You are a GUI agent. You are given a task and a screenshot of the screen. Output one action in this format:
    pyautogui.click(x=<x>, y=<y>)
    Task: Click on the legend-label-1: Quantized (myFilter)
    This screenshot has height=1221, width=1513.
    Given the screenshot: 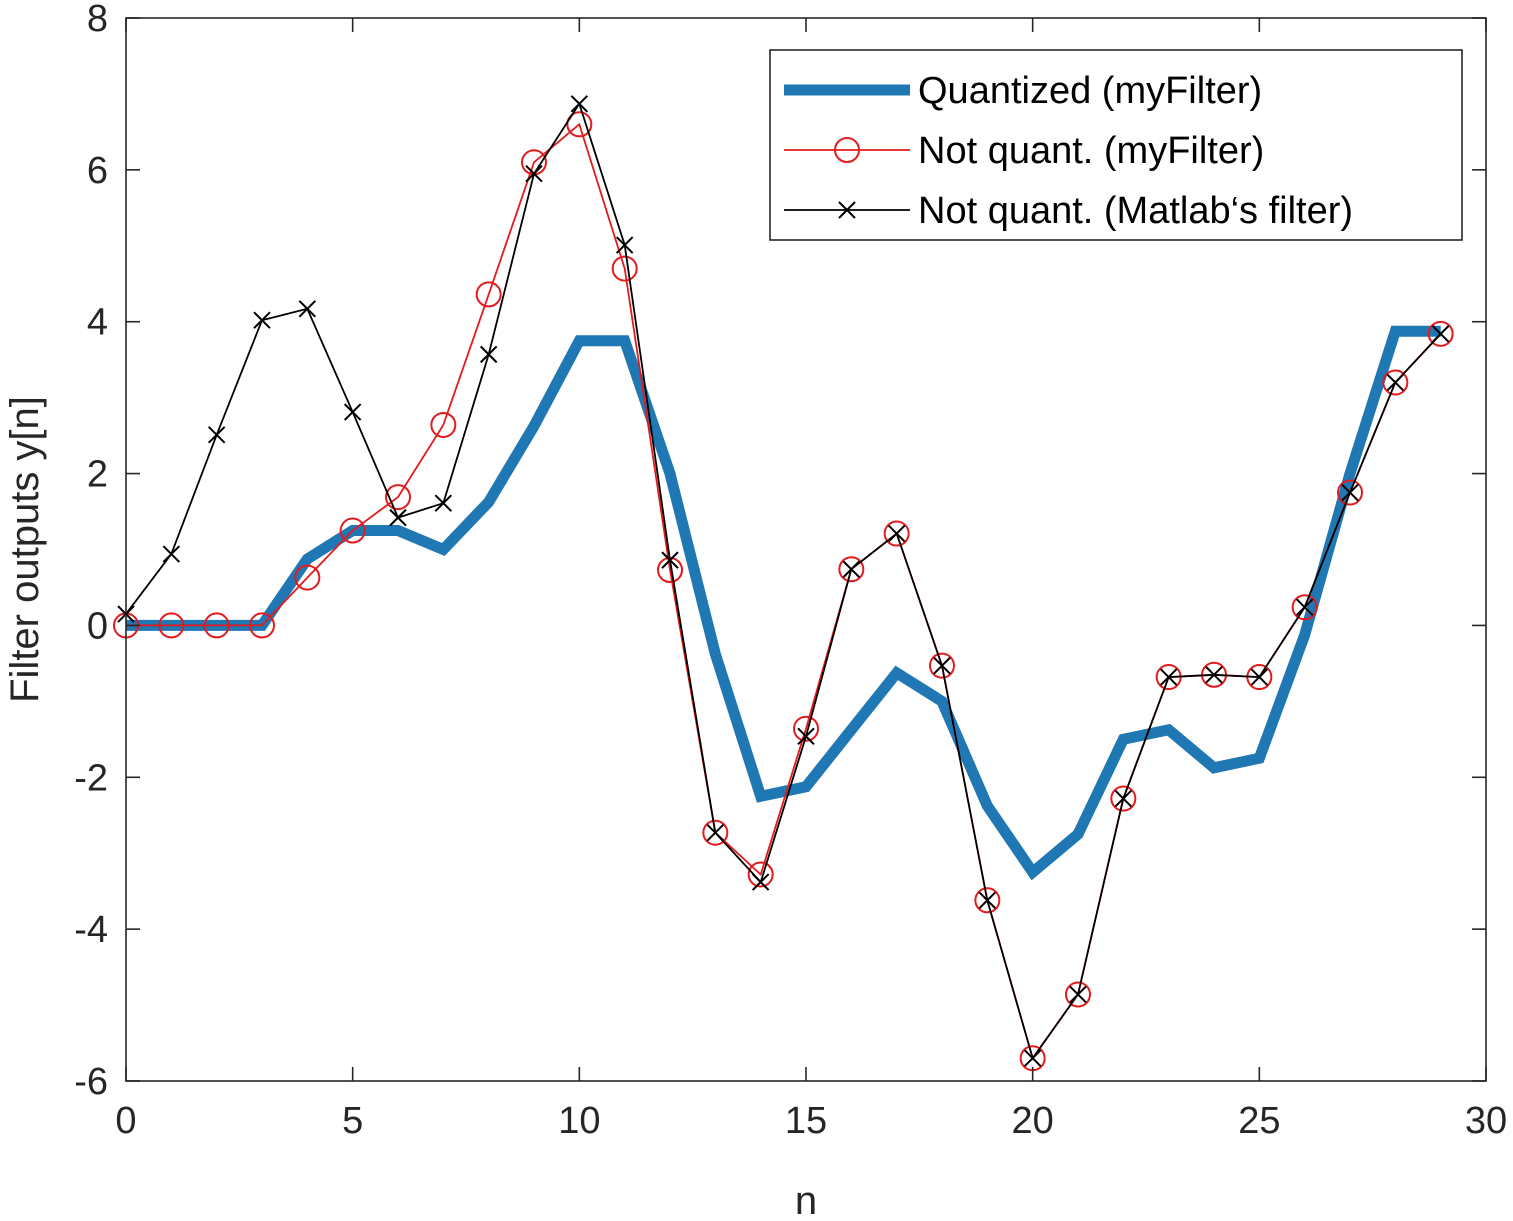 What is the action you would take?
    pyautogui.click(x=1090, y=91)
    